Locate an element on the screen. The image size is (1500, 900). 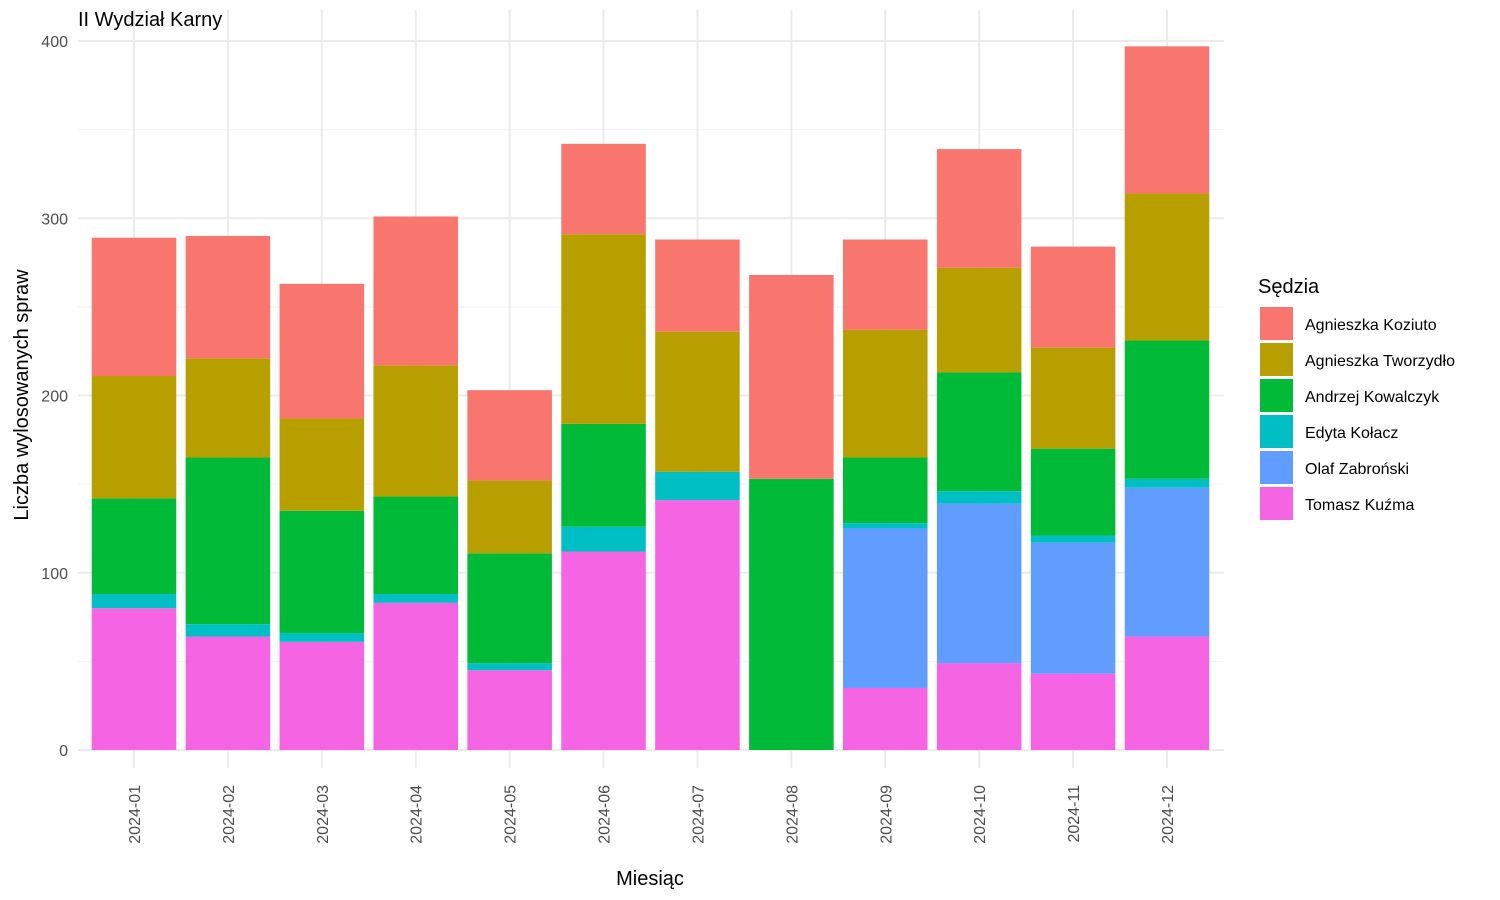
x-tick-label: 2024-07 is located at coordinates (698, 814).